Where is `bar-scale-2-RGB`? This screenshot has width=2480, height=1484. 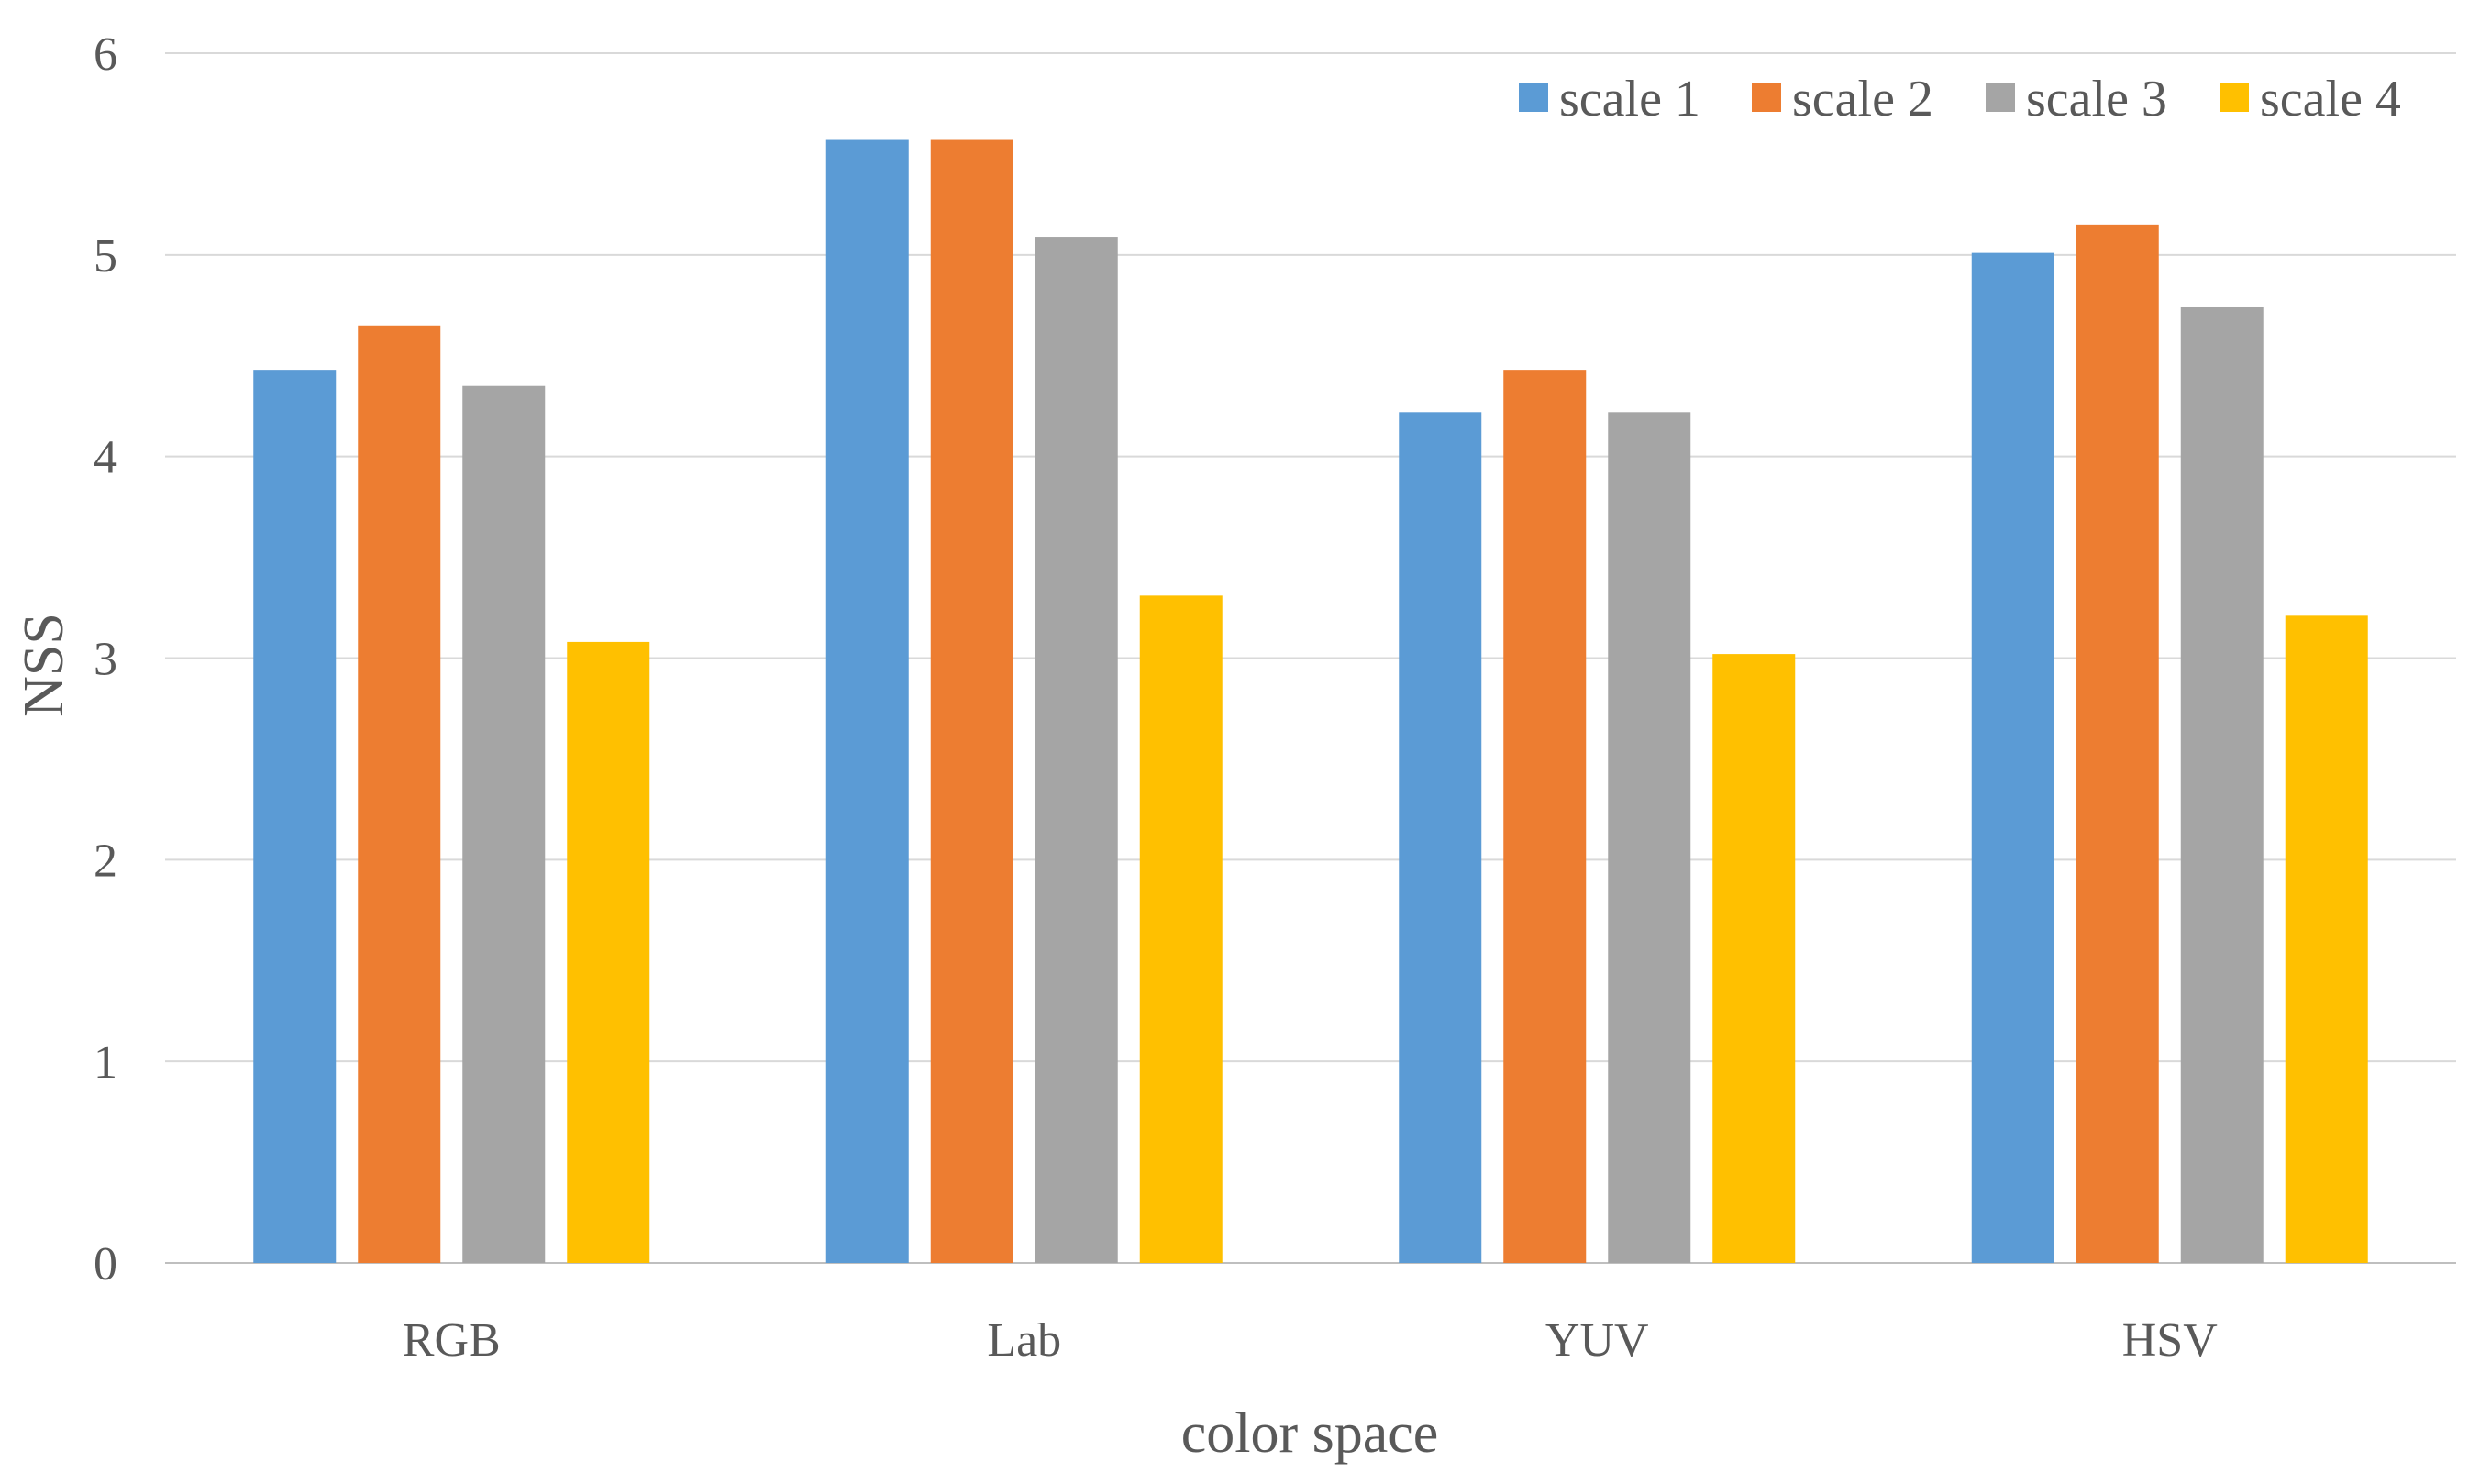 bar-scale-2-RGB is located at coordinates (399, 794).